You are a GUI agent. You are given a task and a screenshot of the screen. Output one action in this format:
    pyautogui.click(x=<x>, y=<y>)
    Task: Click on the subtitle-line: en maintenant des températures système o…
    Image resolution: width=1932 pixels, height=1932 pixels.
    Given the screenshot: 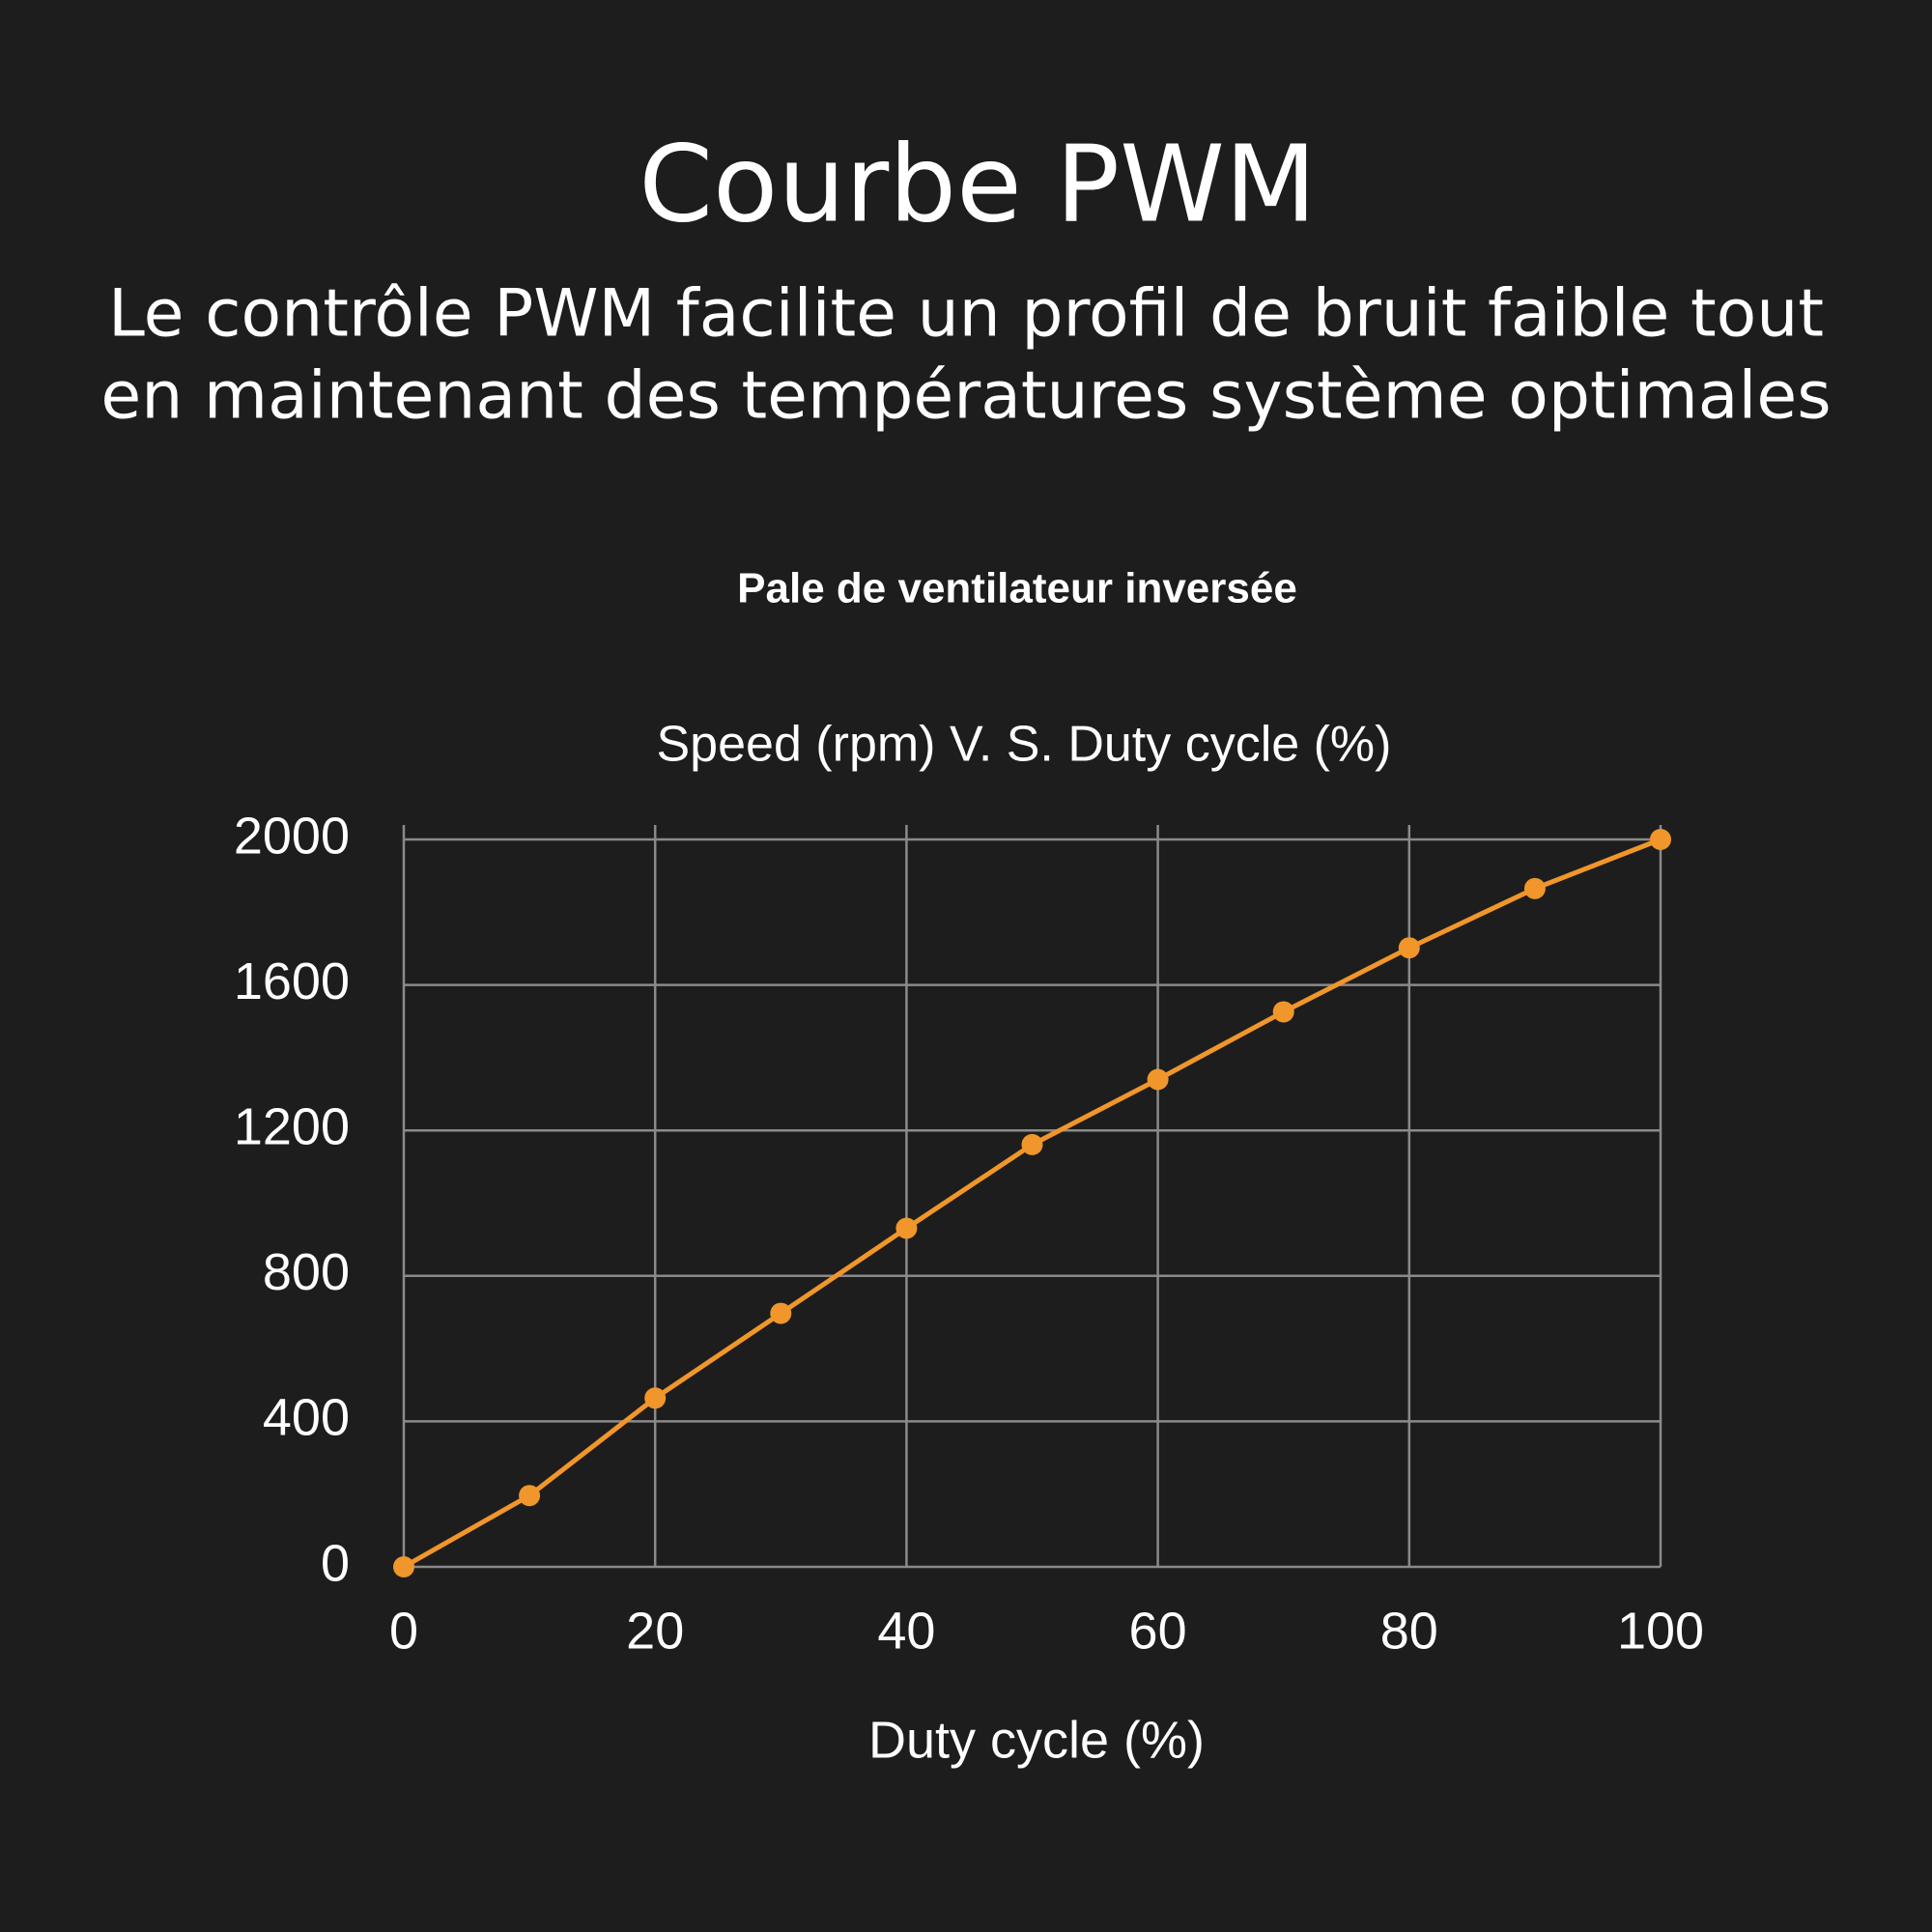 What is the action you would take?
    pyautogui.click(x=965, y=396)
    